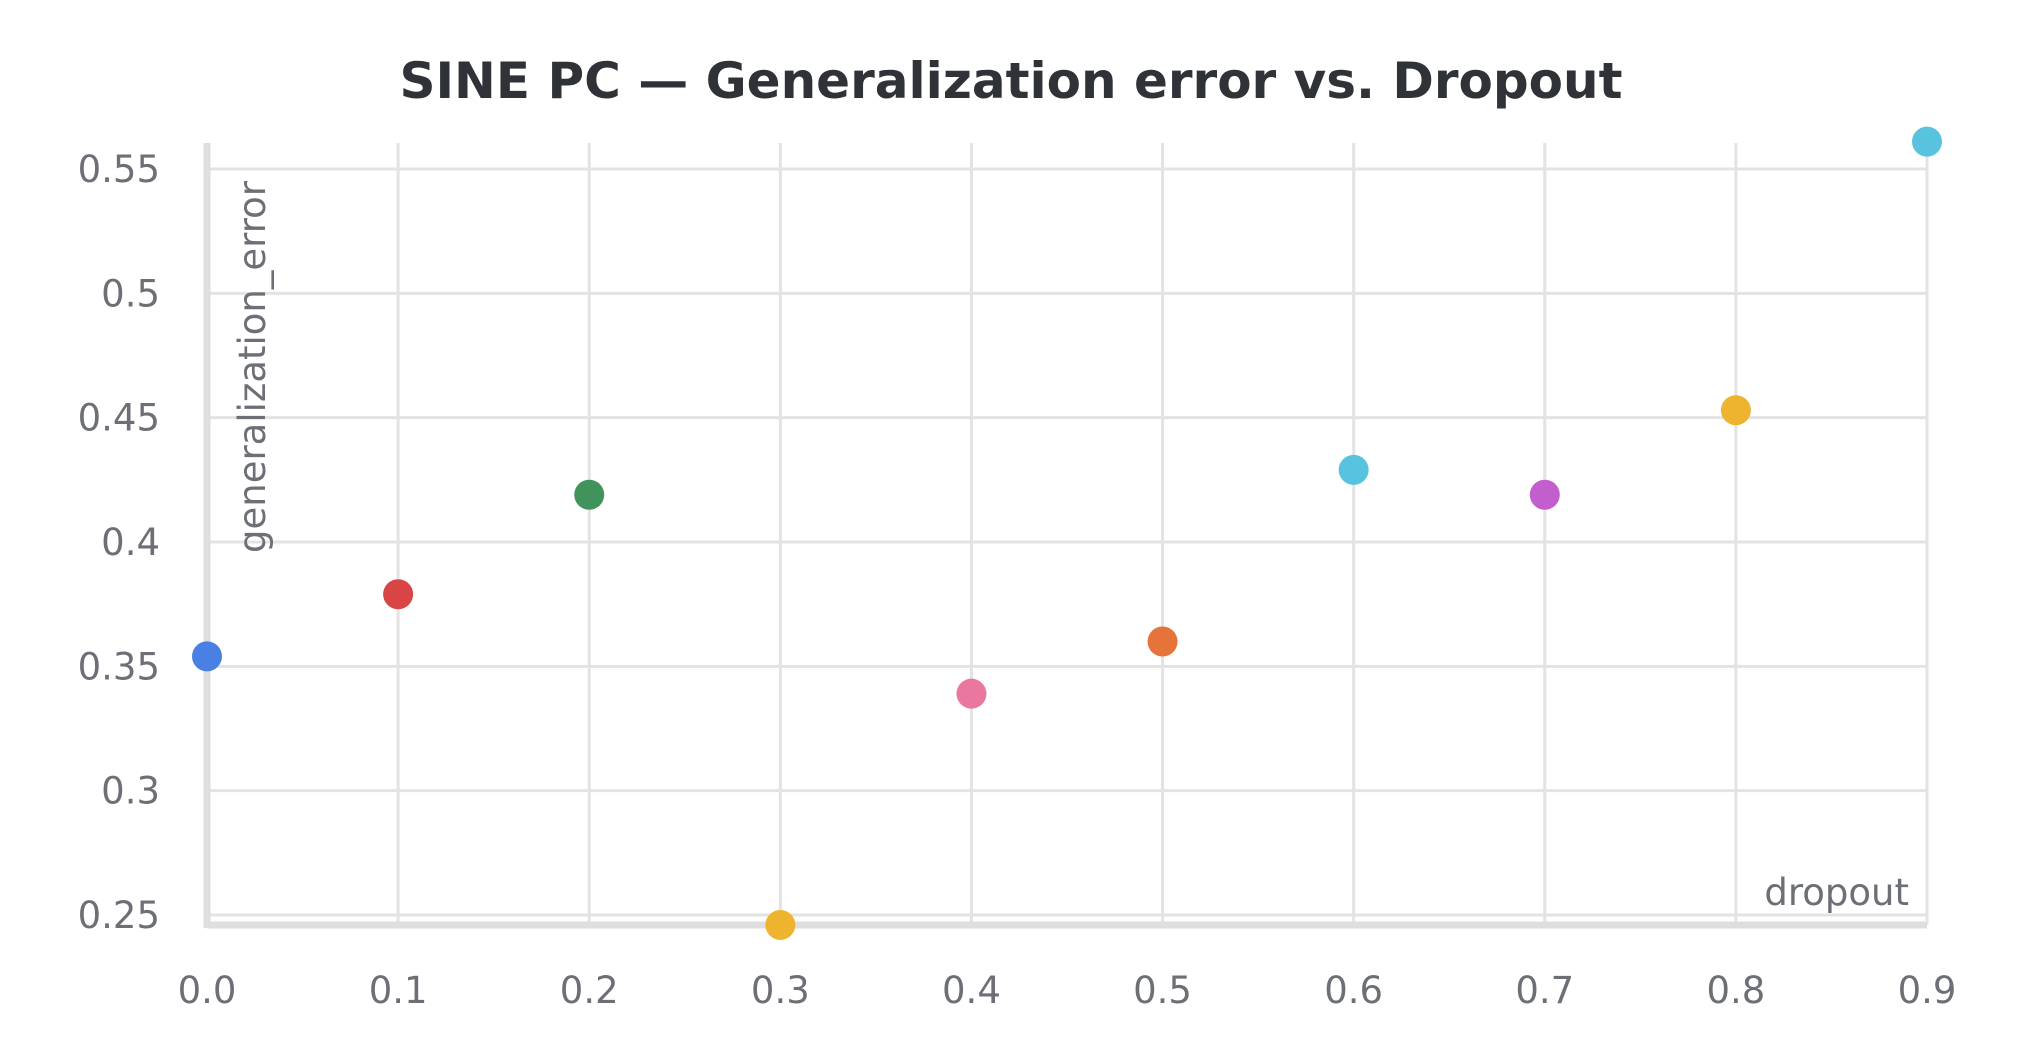  What do you see at coordinates (119, 169) in the screenshot?
I see `y-tick-label: 0.55` at bounding box center [119, 169].